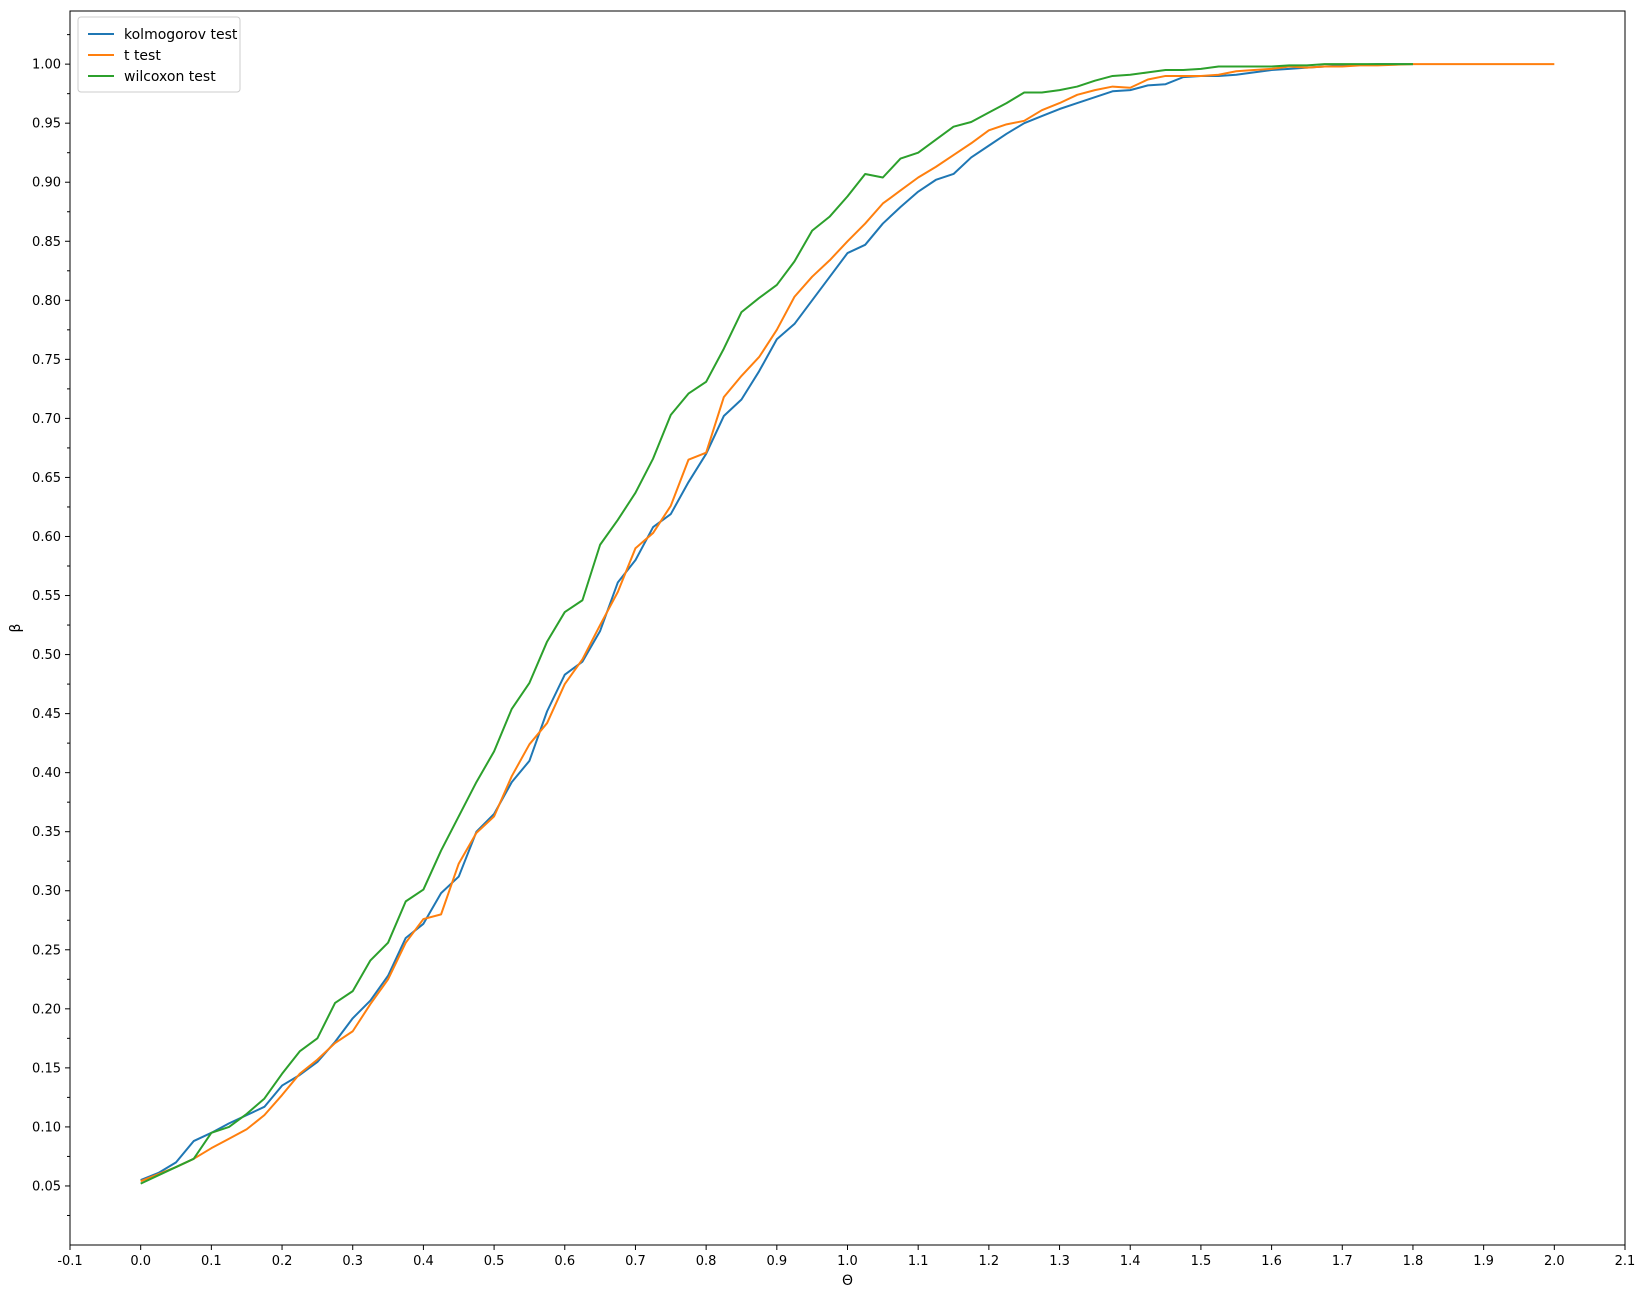  I want to click on x-tick-label: 1.1, so click(918, 1261).